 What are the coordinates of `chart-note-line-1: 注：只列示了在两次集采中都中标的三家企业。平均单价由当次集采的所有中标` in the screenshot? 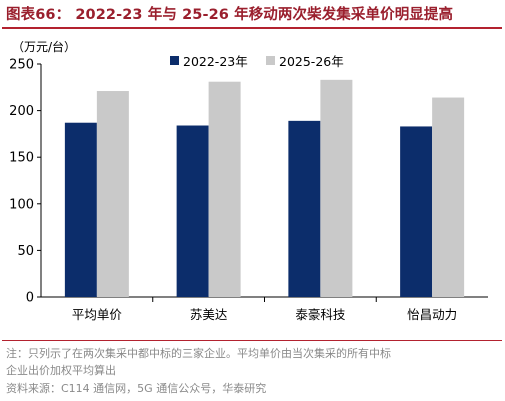 It's located at (198, 353).